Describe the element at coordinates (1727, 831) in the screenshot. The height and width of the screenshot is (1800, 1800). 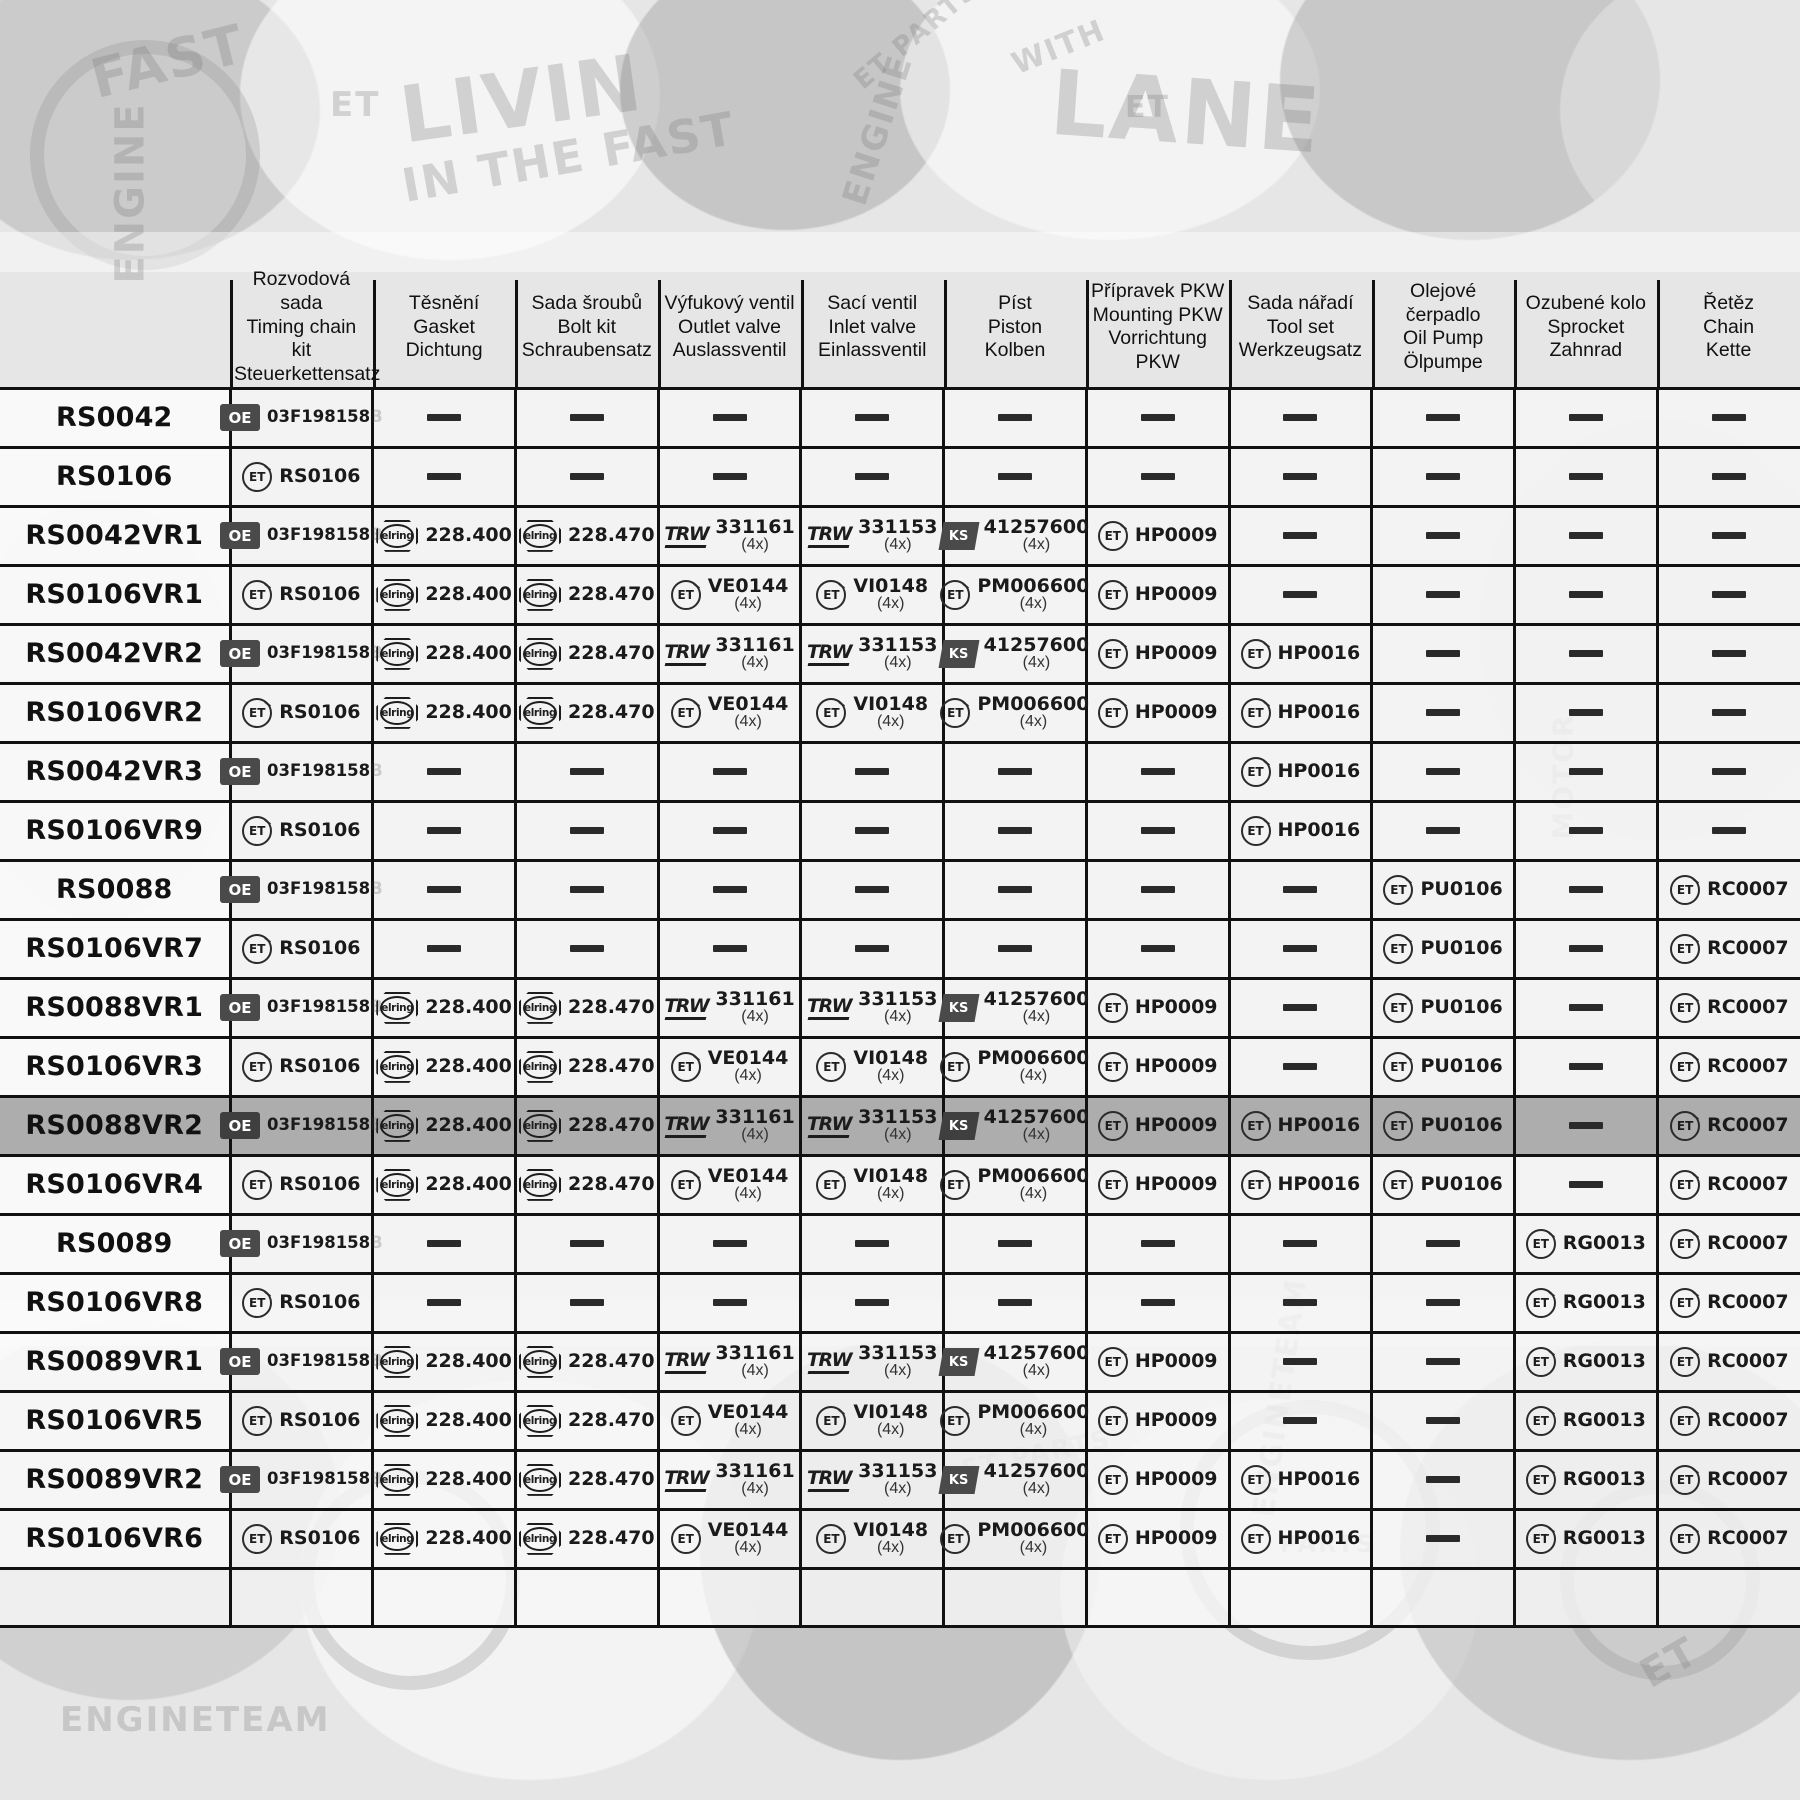
I see `cell-chain` at that location.